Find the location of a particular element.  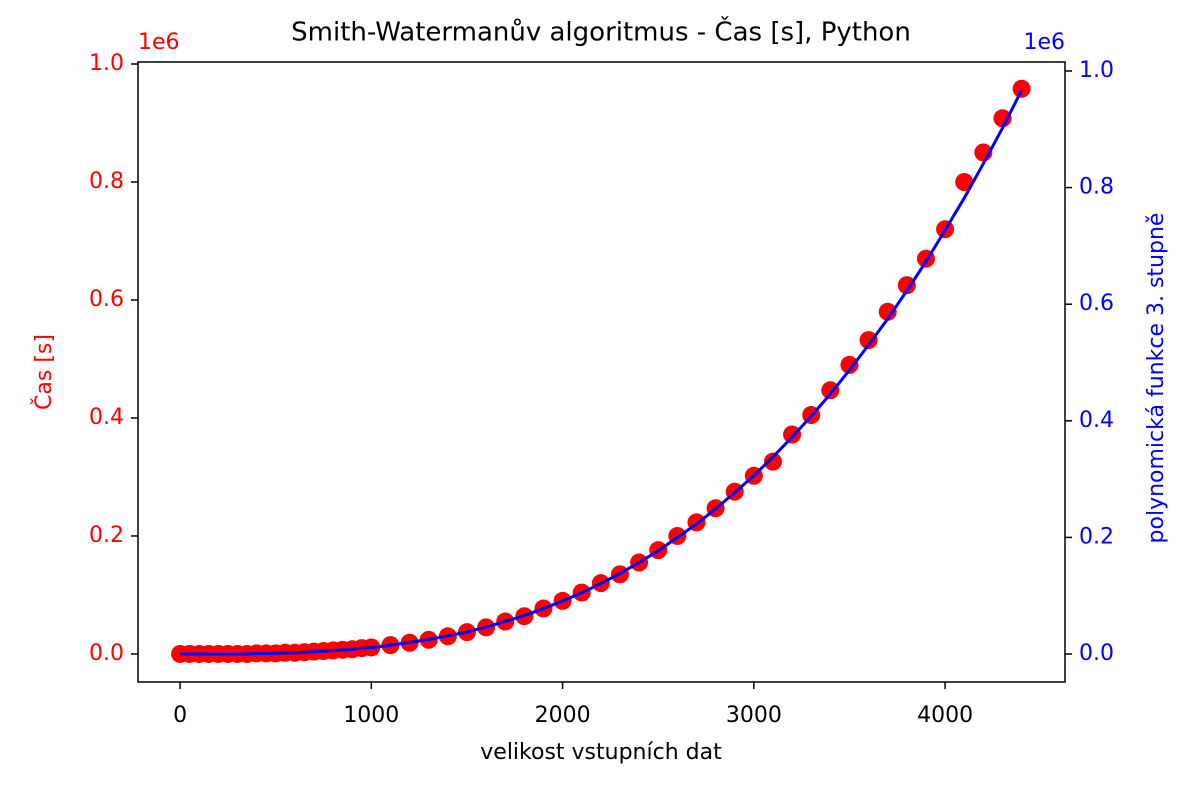

y-tick-label: 0.2 is located at coordinates (106, 535).